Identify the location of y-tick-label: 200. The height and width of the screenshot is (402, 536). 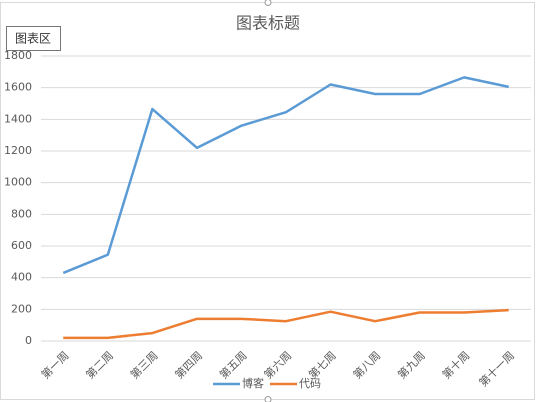
(21, 308).